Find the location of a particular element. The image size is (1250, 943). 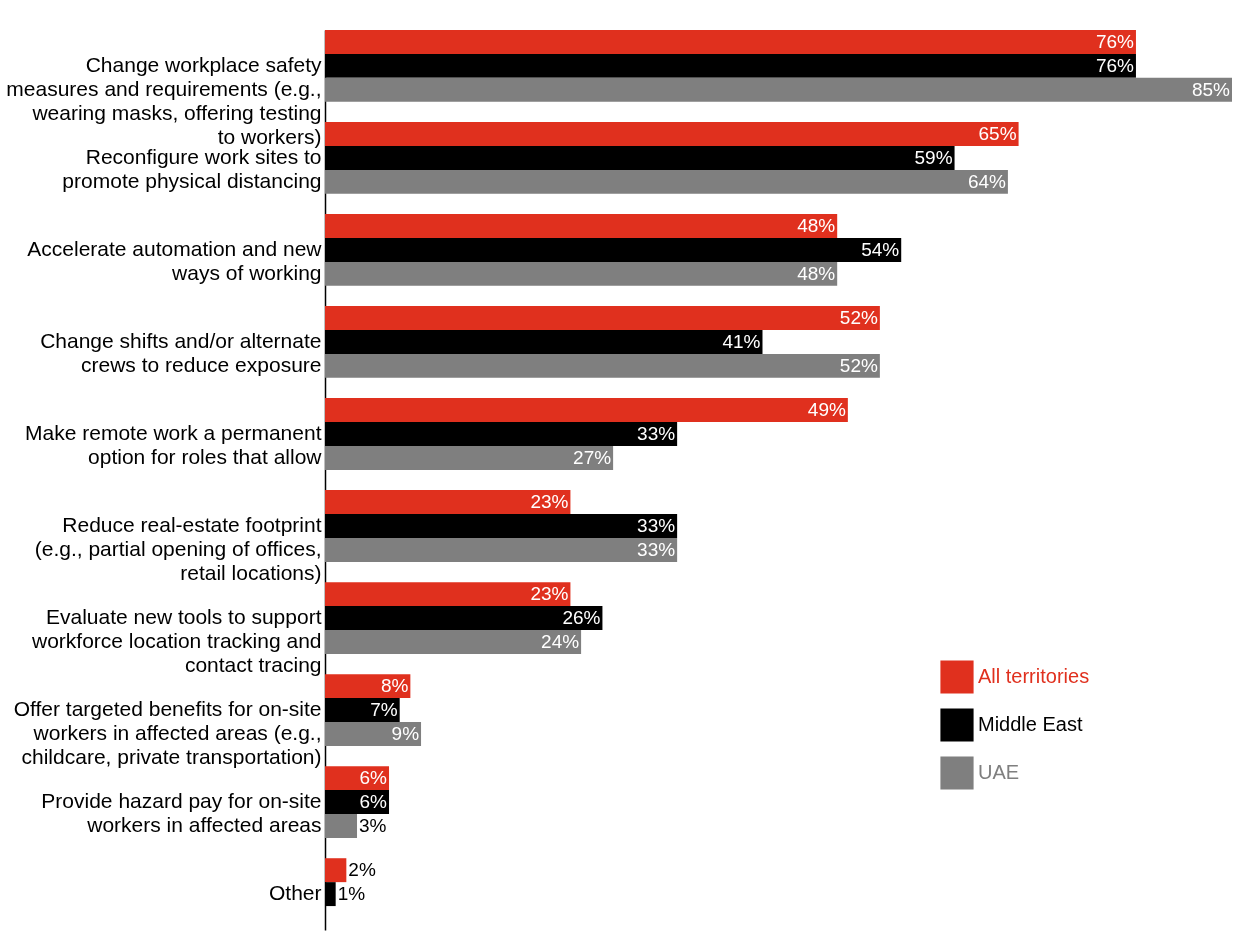

data-label: 26% is located at coordinates (581, 618).